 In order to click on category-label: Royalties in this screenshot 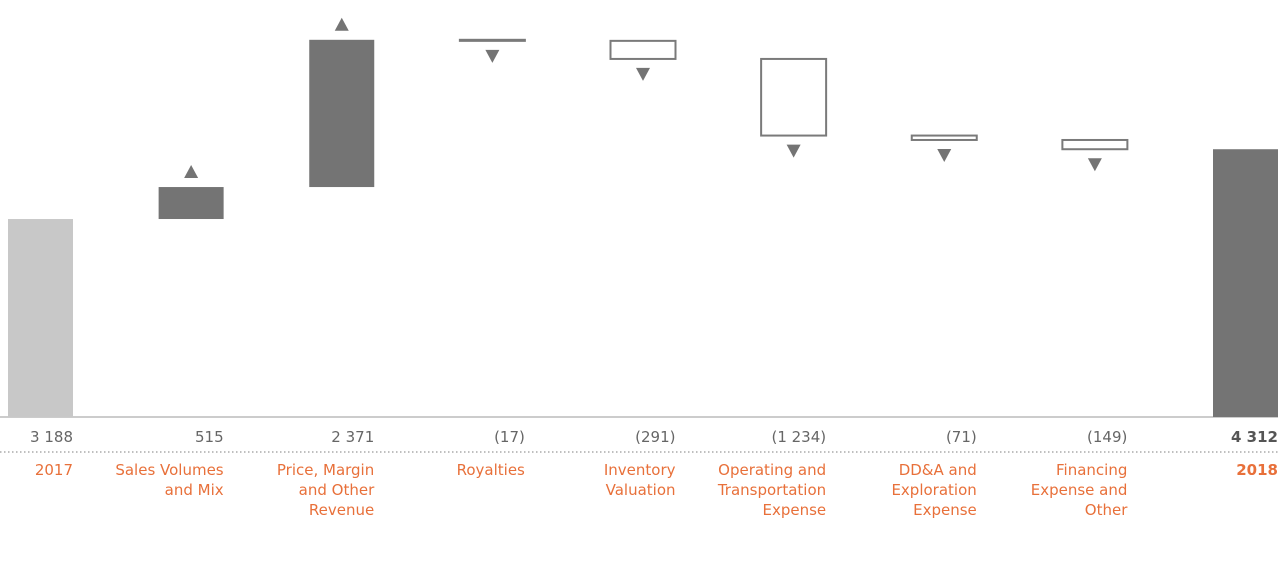, I will do `click(490, 470)`.